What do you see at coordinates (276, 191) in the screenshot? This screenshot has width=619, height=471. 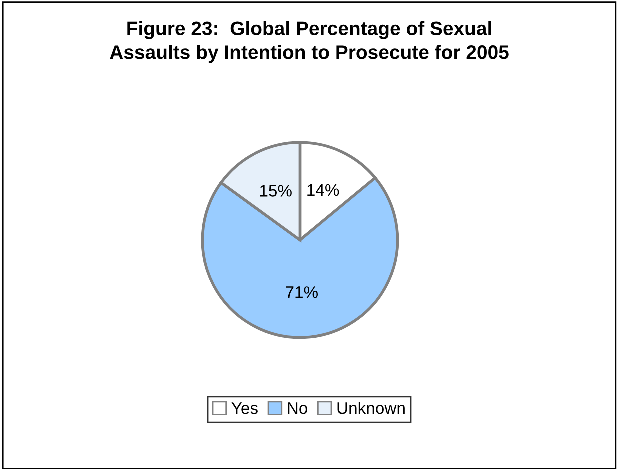 I see `data-label: 15%` at bounding box center [276, 191].